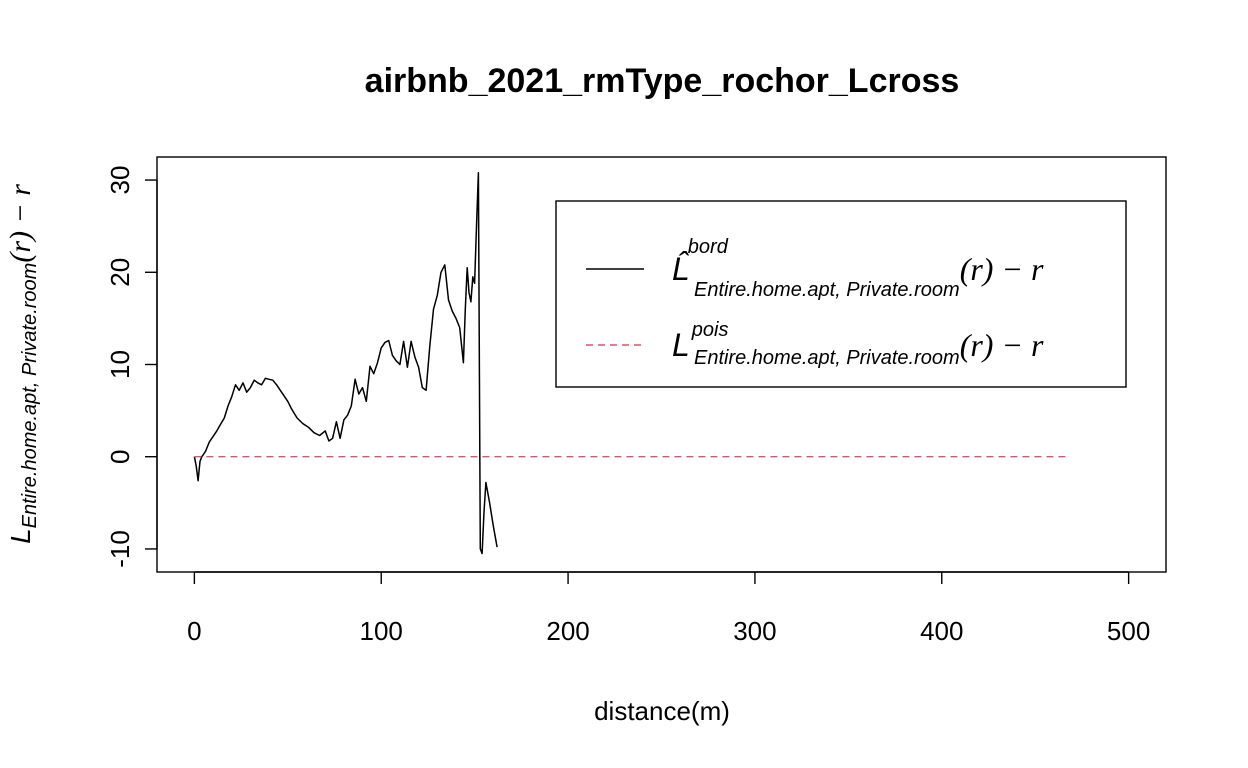 This screenshot has width=1248, height=768. What do you see at coordinates (662, 711) in the screenshot?
I see `x-axis-label: distance(m)` at bounding box center [662, 711].